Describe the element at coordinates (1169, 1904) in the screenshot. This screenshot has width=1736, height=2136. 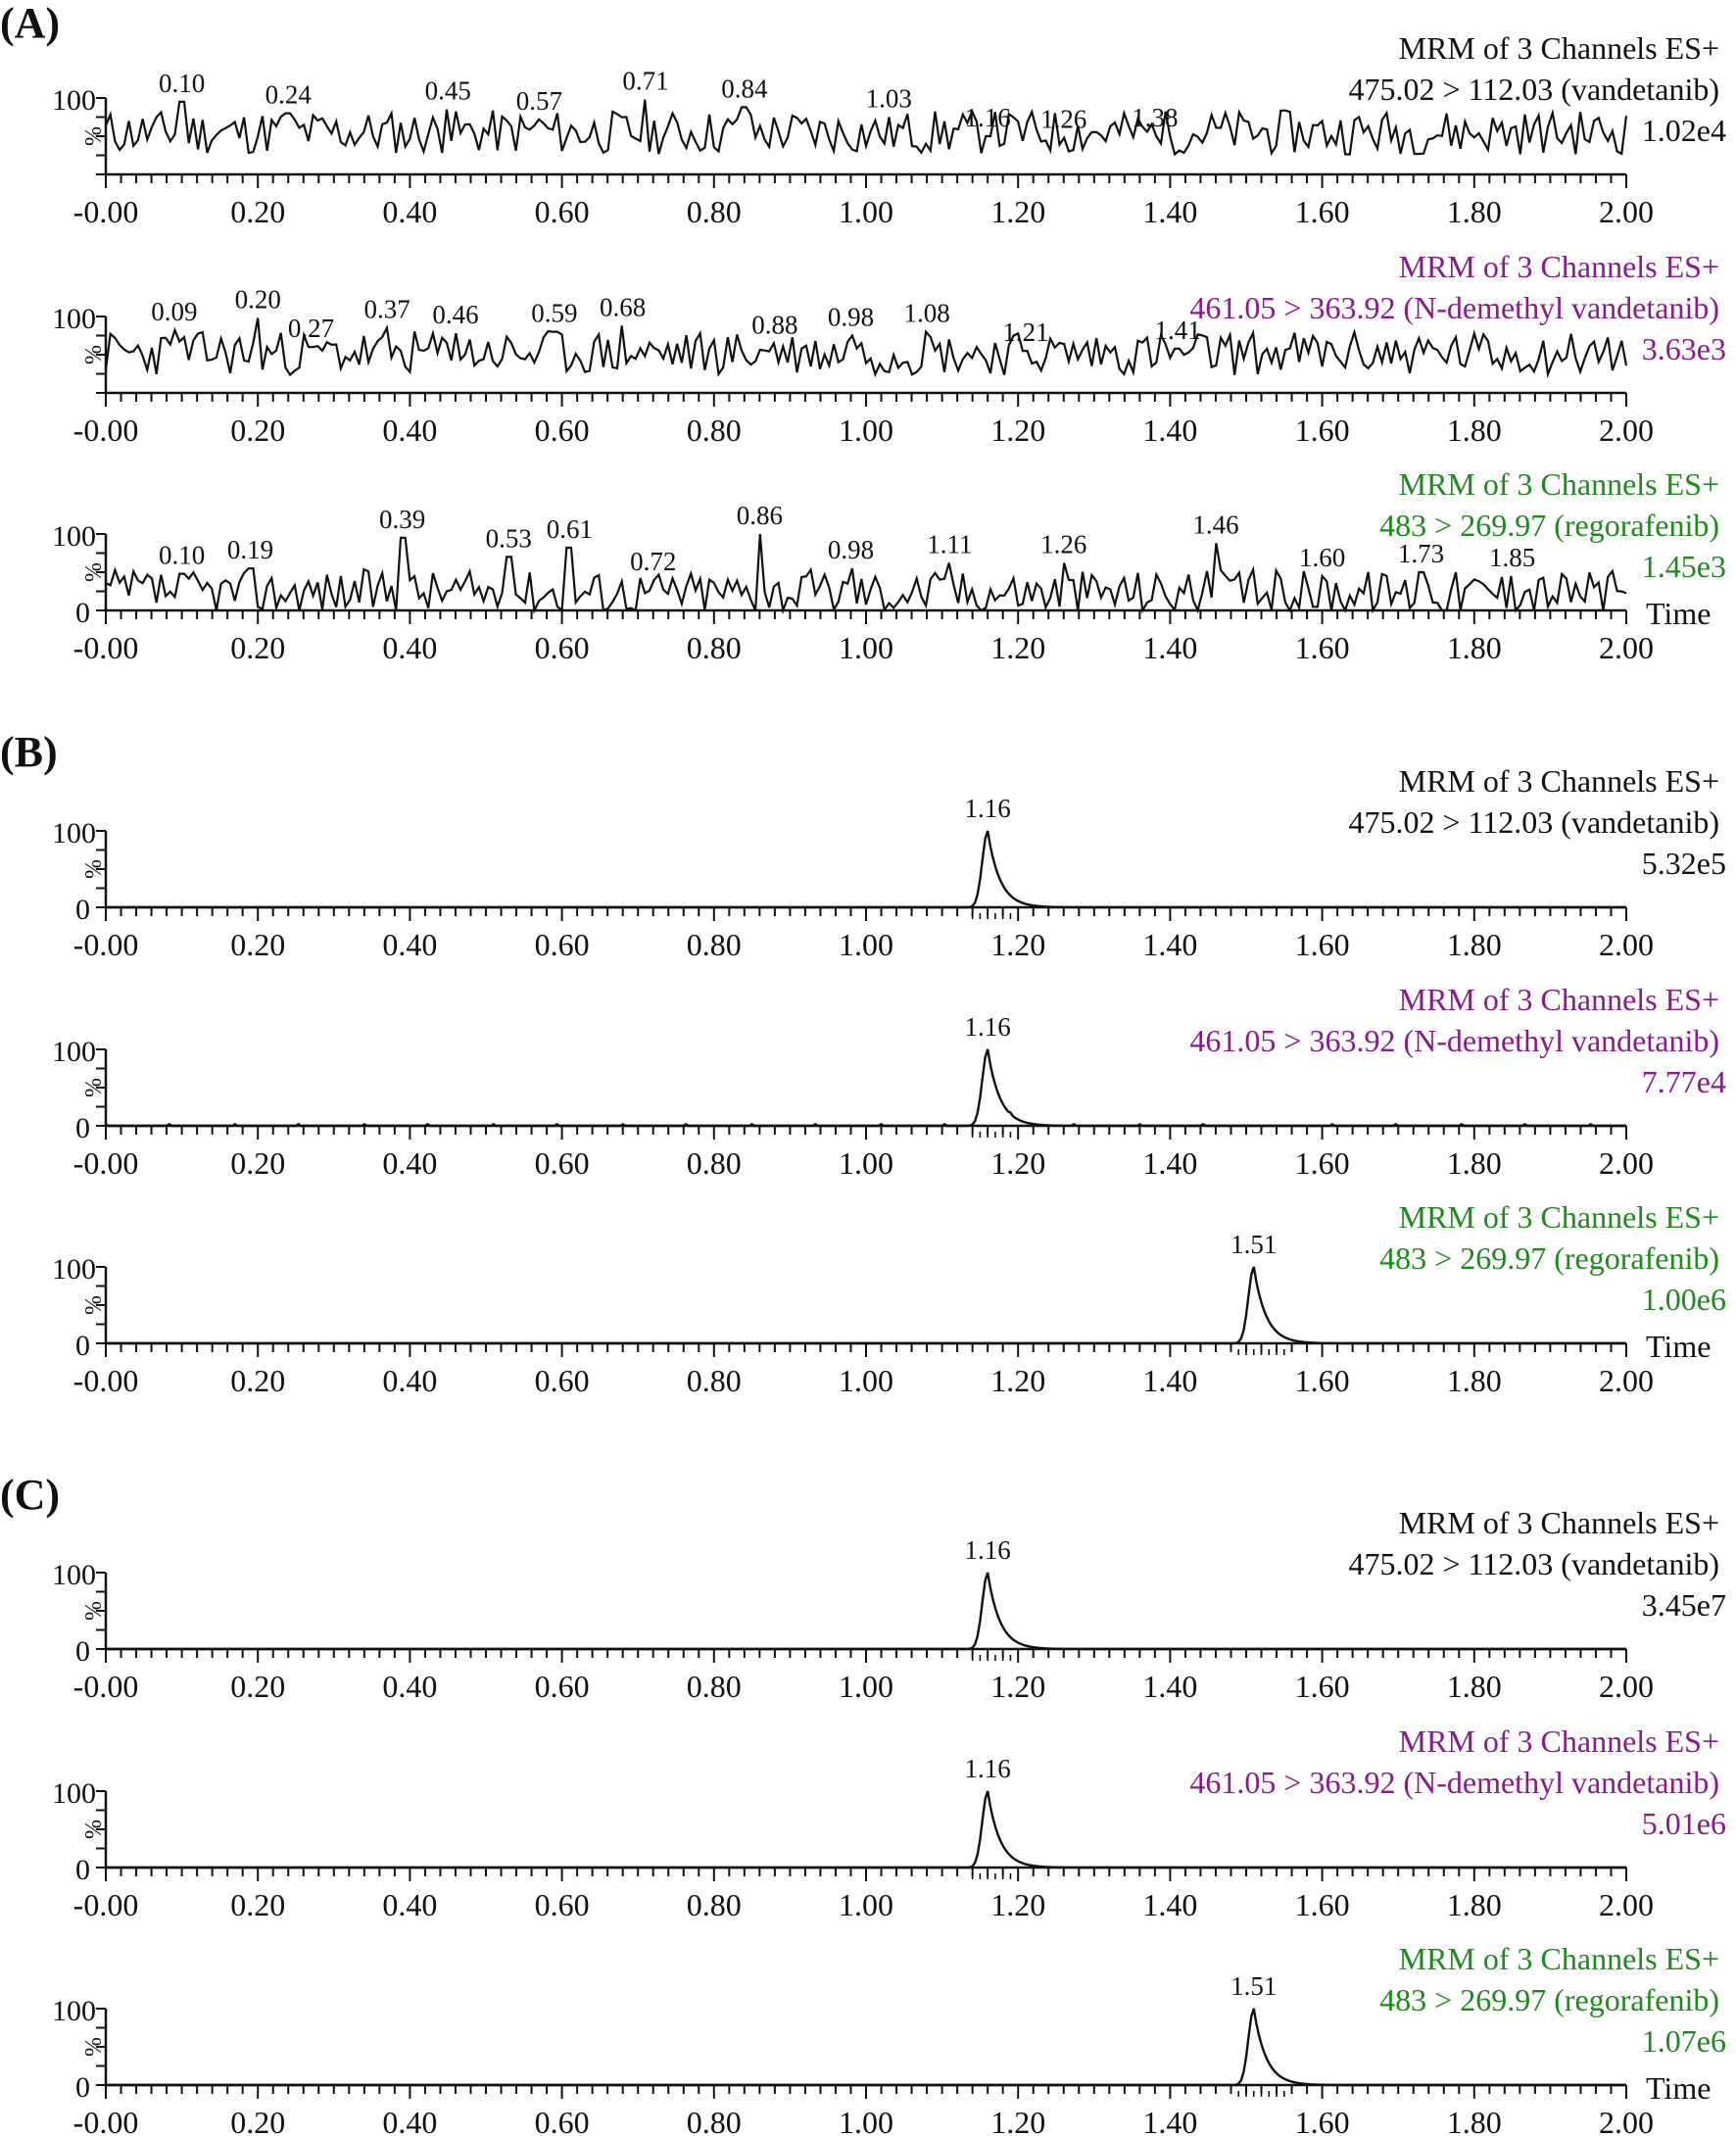
I see `x-tick-label: 1.40` at that location.